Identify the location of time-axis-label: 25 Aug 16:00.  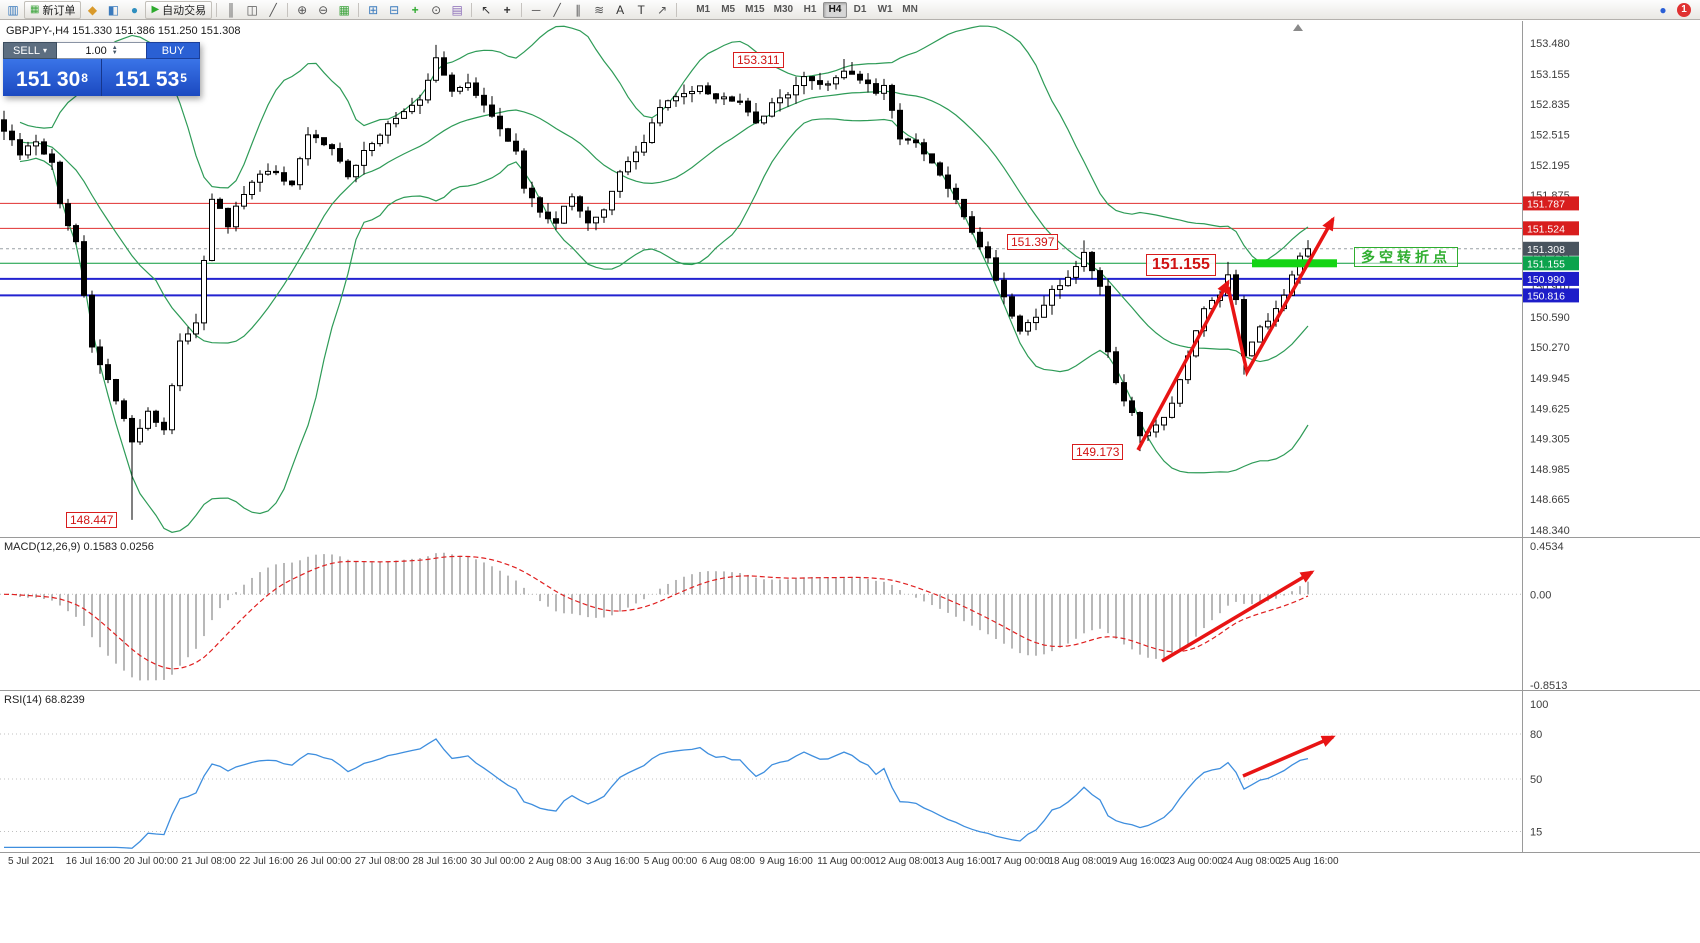
(1309, 861).